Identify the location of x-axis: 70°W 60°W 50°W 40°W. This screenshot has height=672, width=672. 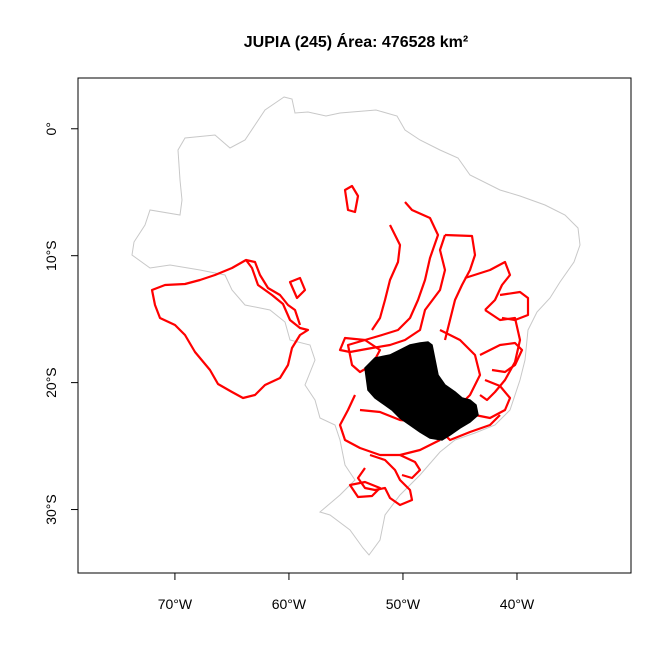
(346, 592).